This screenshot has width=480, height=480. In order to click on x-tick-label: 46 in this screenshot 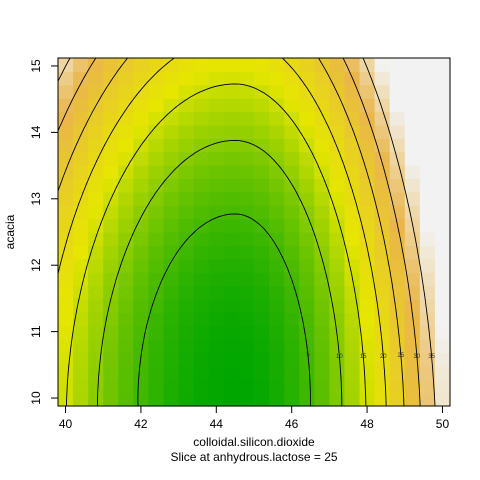, I will do `click(292, 424)`.